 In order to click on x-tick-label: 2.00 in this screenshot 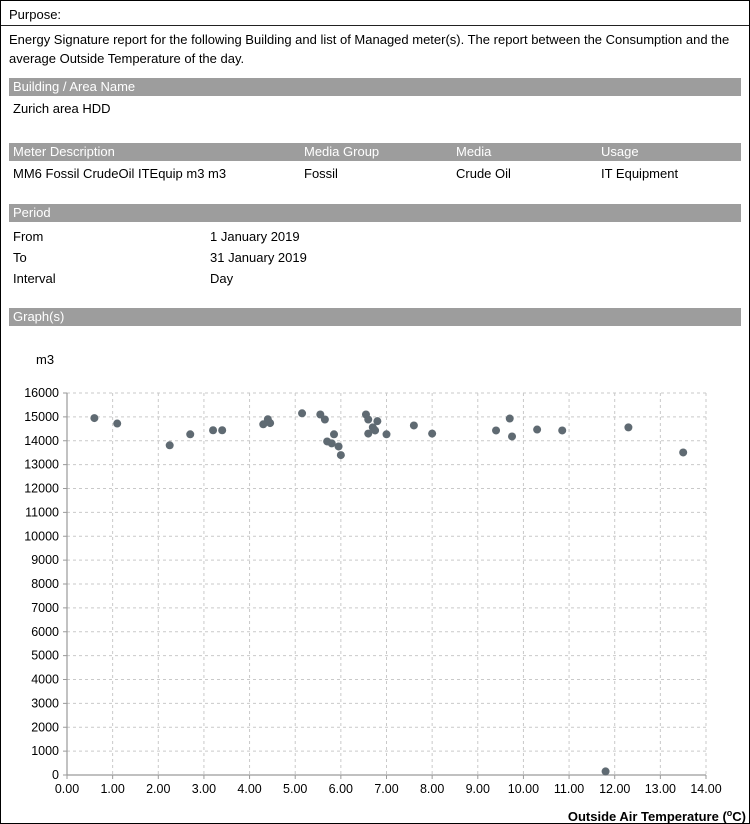, I will do `click(158, 789)`.